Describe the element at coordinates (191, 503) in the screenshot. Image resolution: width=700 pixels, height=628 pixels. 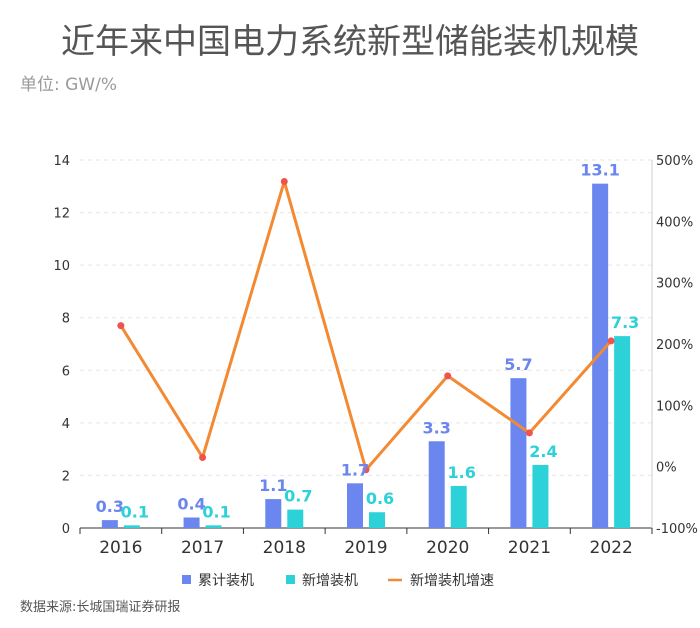
I see `data-label-cumulative: 0.4` at that location.